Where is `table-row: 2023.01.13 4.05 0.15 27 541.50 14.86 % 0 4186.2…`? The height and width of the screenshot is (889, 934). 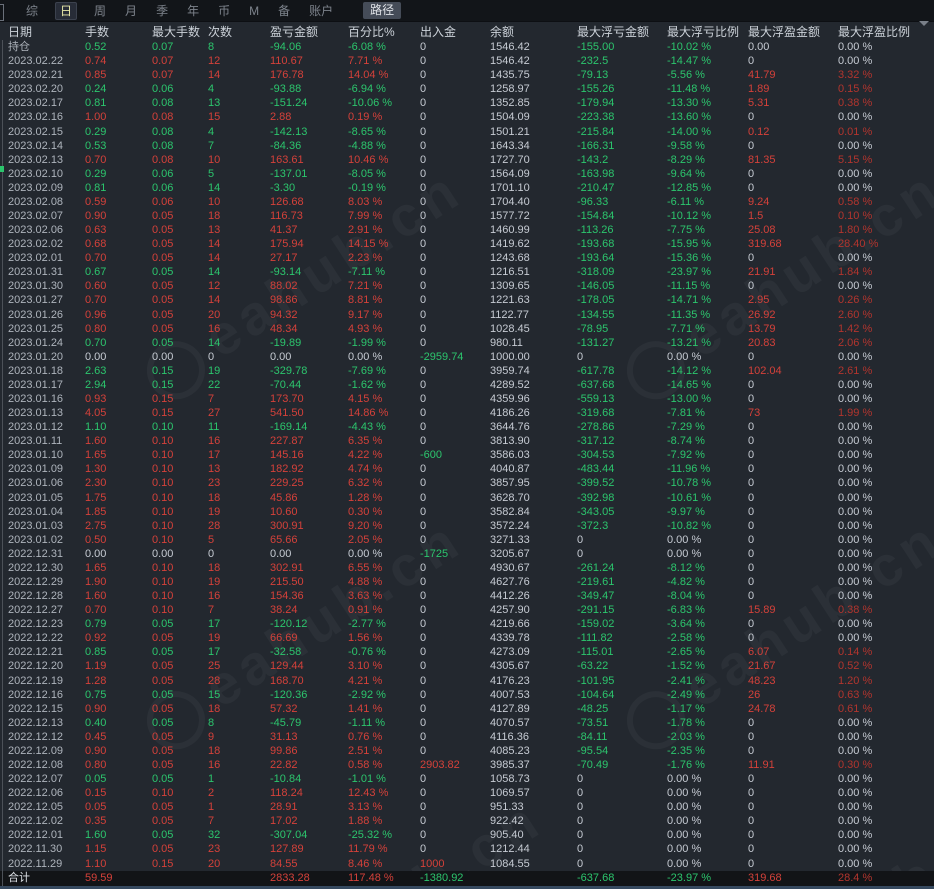 table-row: 2023.01.13 4.05 0.15 27 541.50 14.86 % 0 4186.2… is located at coordinates (467, 413).